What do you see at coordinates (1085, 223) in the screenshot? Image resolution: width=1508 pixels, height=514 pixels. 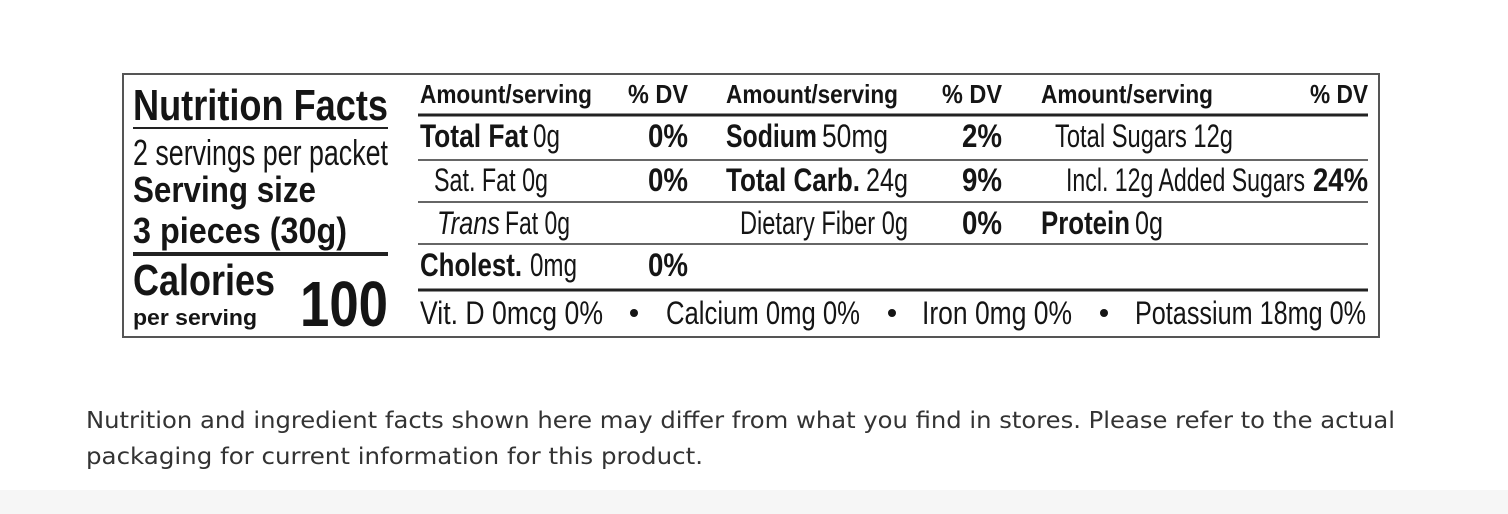 I see `nutrient-name: Protein` at bounding box center [1085, 223].